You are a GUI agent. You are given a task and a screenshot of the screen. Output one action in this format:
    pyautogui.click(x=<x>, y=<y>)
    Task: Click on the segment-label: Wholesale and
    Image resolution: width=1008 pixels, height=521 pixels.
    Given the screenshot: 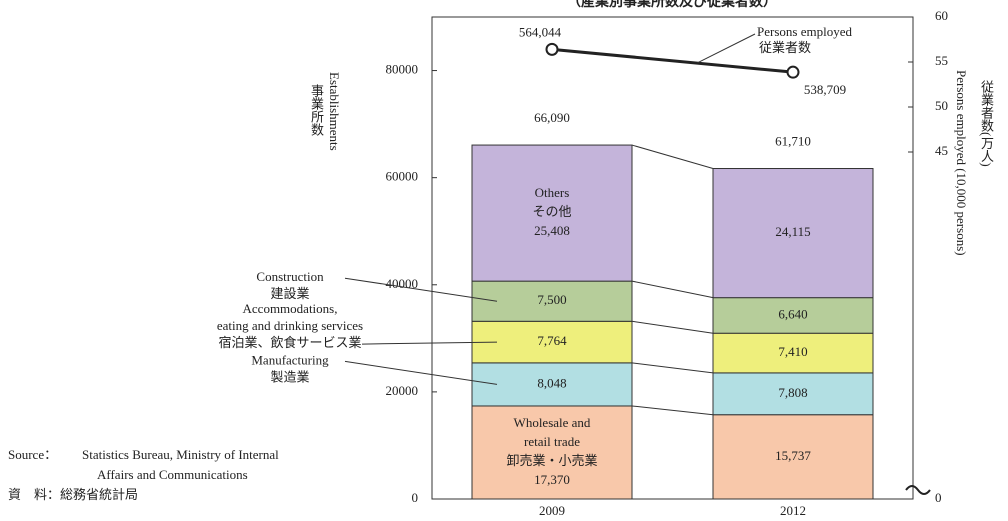 What is the action you would take?
    pyautogui.click(x=552, y=422)
    